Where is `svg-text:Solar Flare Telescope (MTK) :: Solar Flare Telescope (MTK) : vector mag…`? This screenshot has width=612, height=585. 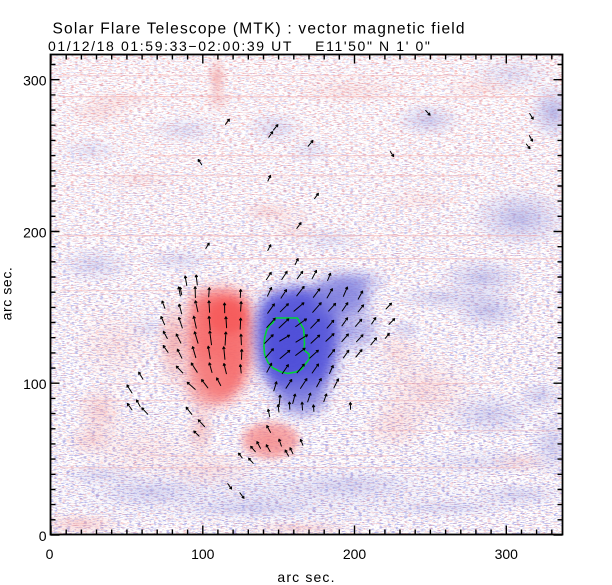 svg-text:Solar Flare Telescope (MTK) :: Solar Flare Telescope (MTK) : vector mag… is located at coordinates (259, 29).